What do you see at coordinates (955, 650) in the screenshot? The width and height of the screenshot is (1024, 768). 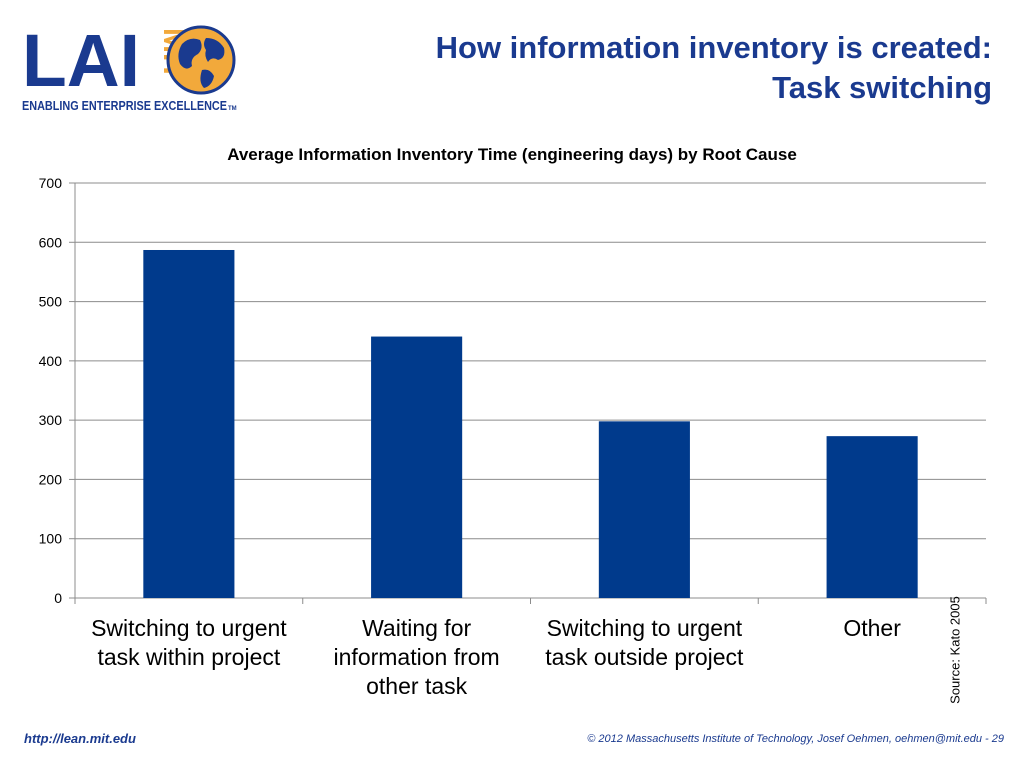 I see `source-annotation: Source: Kato 2005` at bounding box center [955, 650].